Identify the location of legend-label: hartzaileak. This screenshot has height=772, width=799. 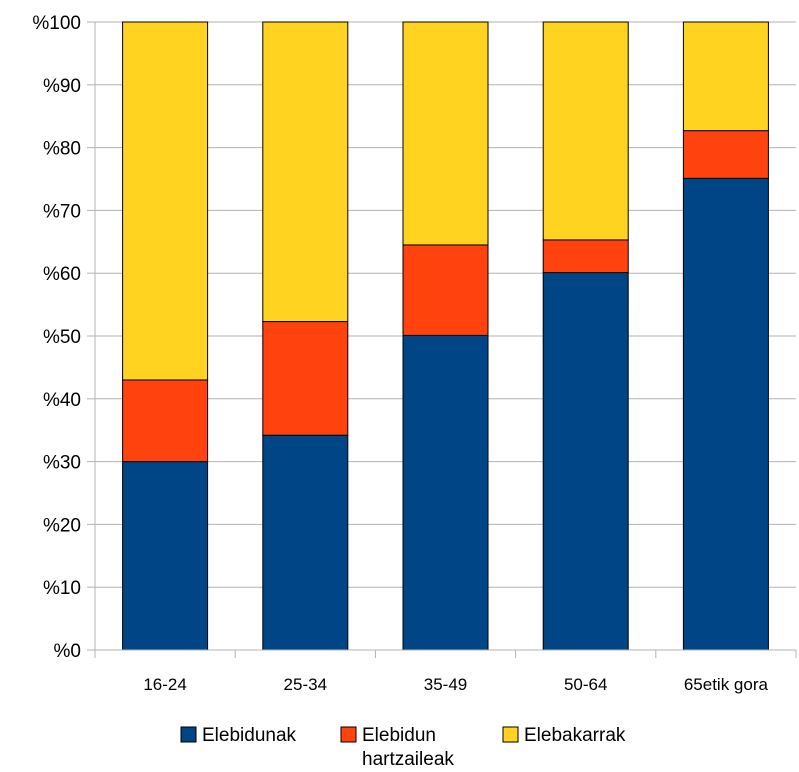
(408, 759).